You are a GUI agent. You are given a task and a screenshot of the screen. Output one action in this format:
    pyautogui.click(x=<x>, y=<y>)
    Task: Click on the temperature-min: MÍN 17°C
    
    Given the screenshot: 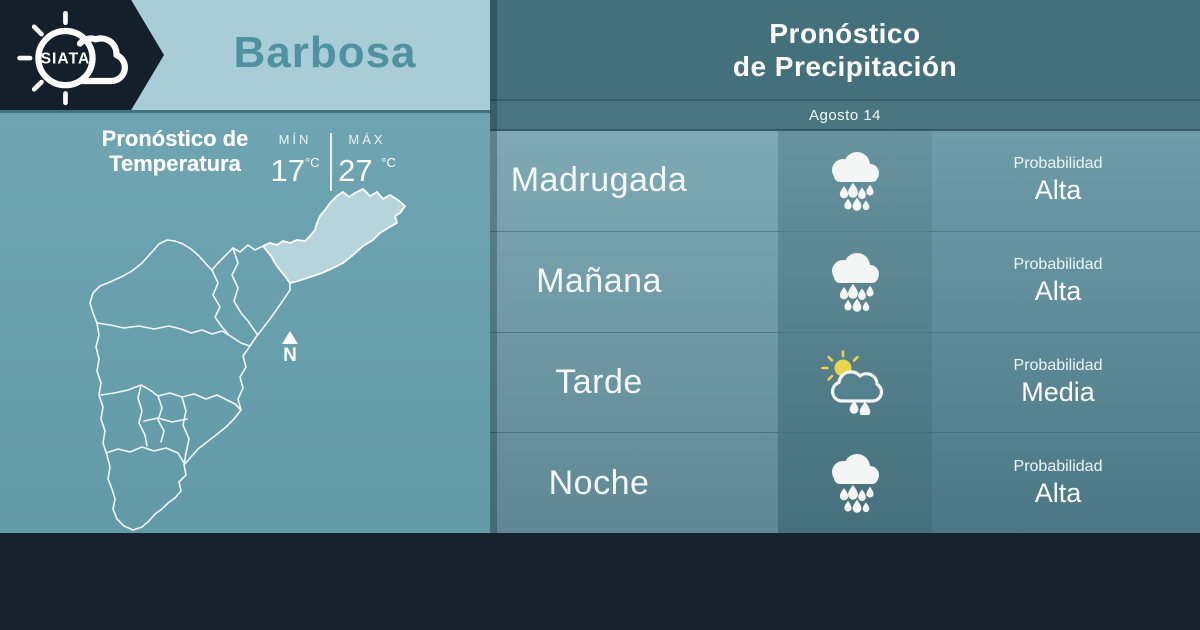 What is the action you would take?
    pyautogui.click(x=295, y=160)
    